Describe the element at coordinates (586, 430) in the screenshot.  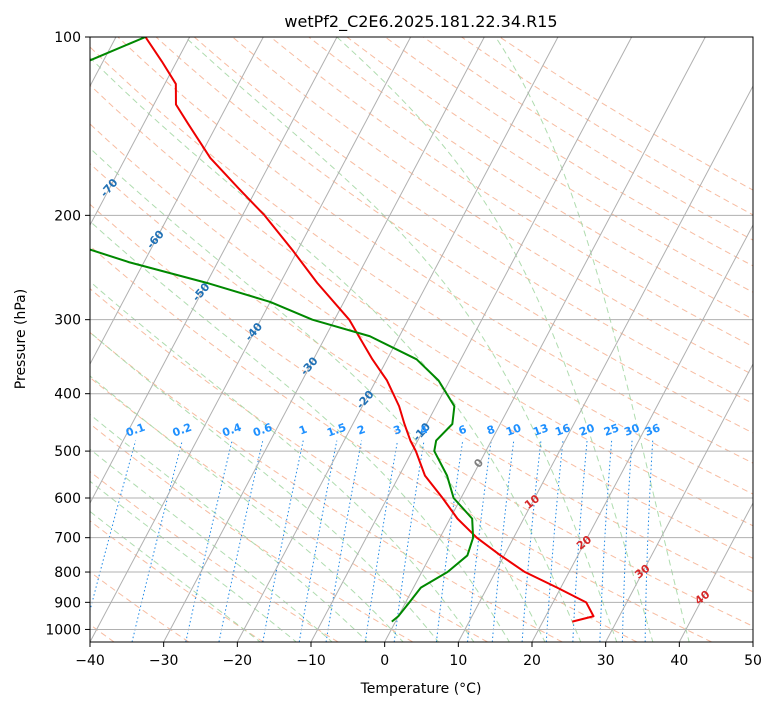
I see `mixing-ratio-label: 20` at that location.